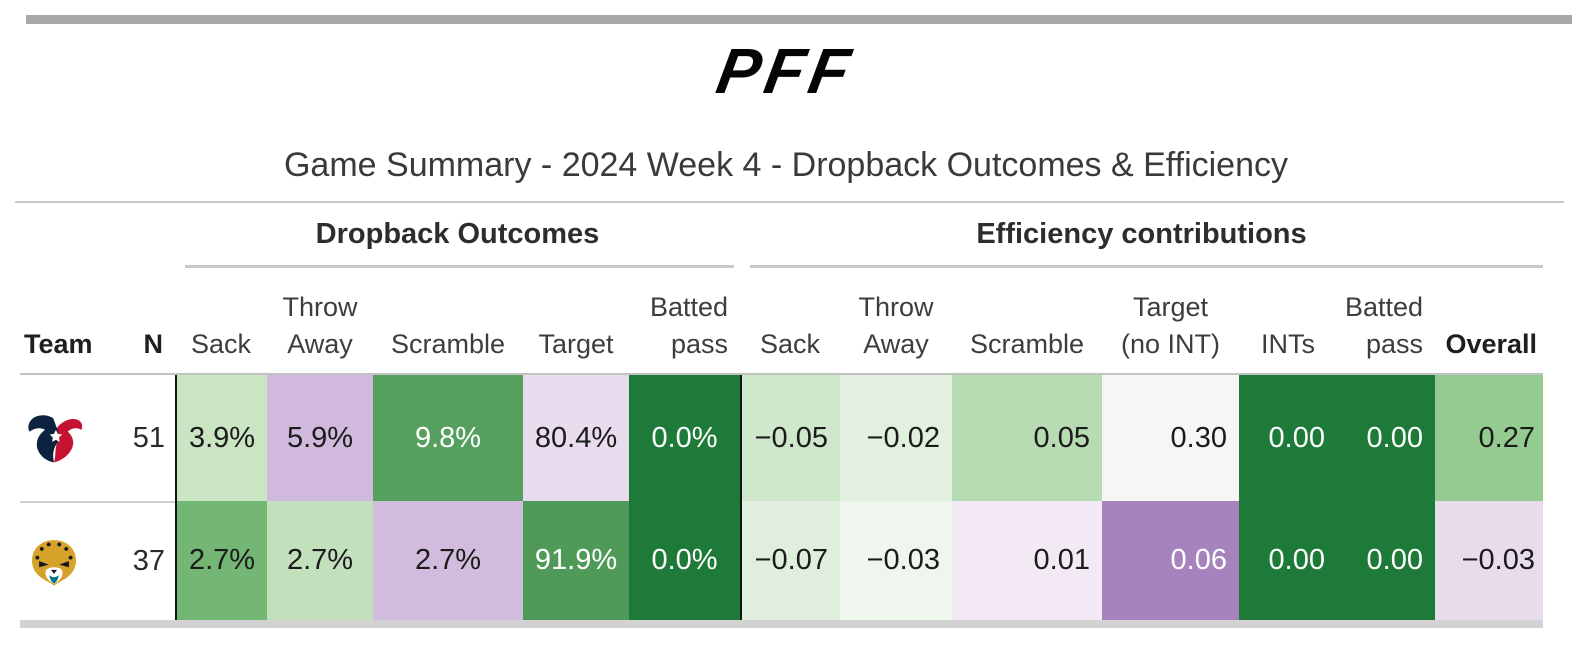  I want to click on cell-dropback-scramble: 9.8%, so click(448, 438).